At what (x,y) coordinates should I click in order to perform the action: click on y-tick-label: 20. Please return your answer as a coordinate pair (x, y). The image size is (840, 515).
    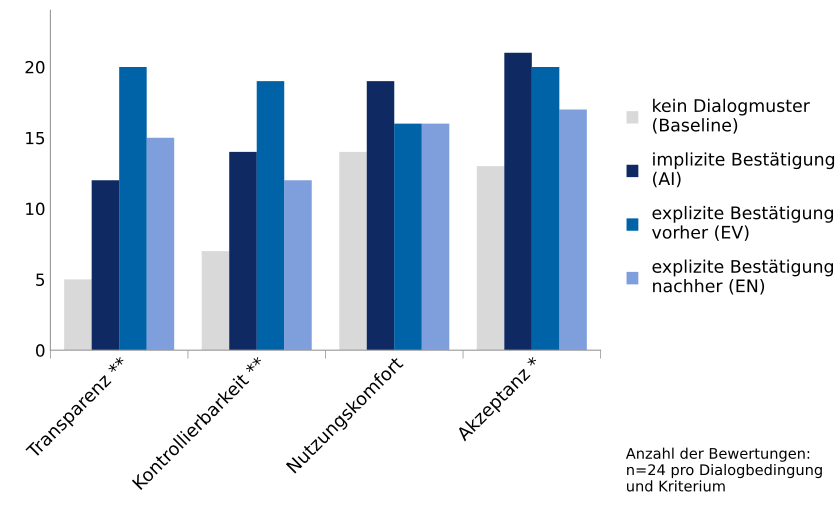
    Looking at the image, I should click on (35, 67).